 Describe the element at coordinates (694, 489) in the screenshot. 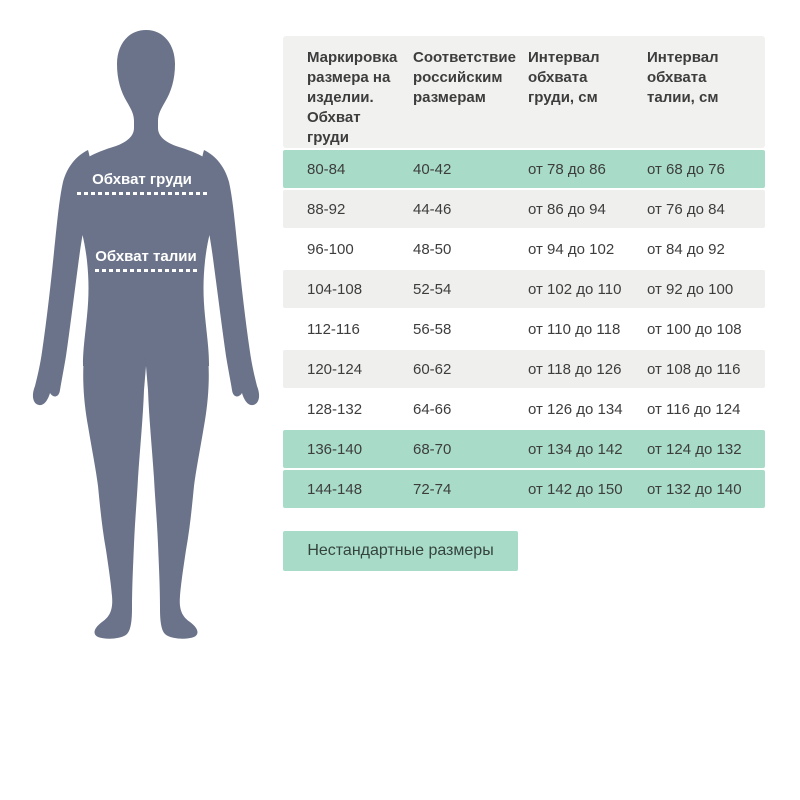

I see `cell-waist-interval: от 132 до 140` at that location.